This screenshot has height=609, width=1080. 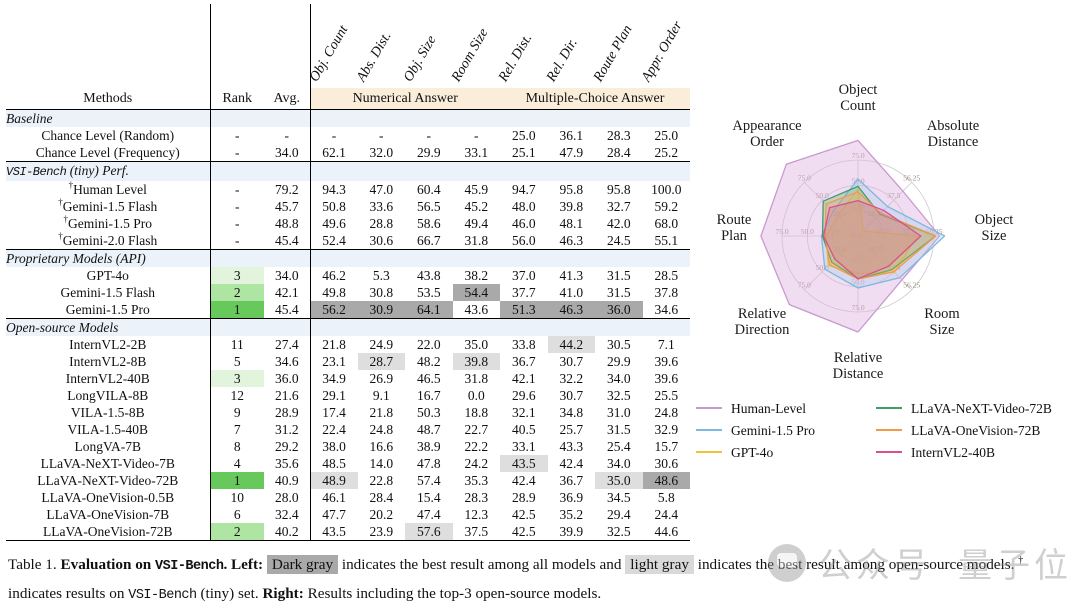 I want to click on avg-header: Avg., so click(x=287, y=99).